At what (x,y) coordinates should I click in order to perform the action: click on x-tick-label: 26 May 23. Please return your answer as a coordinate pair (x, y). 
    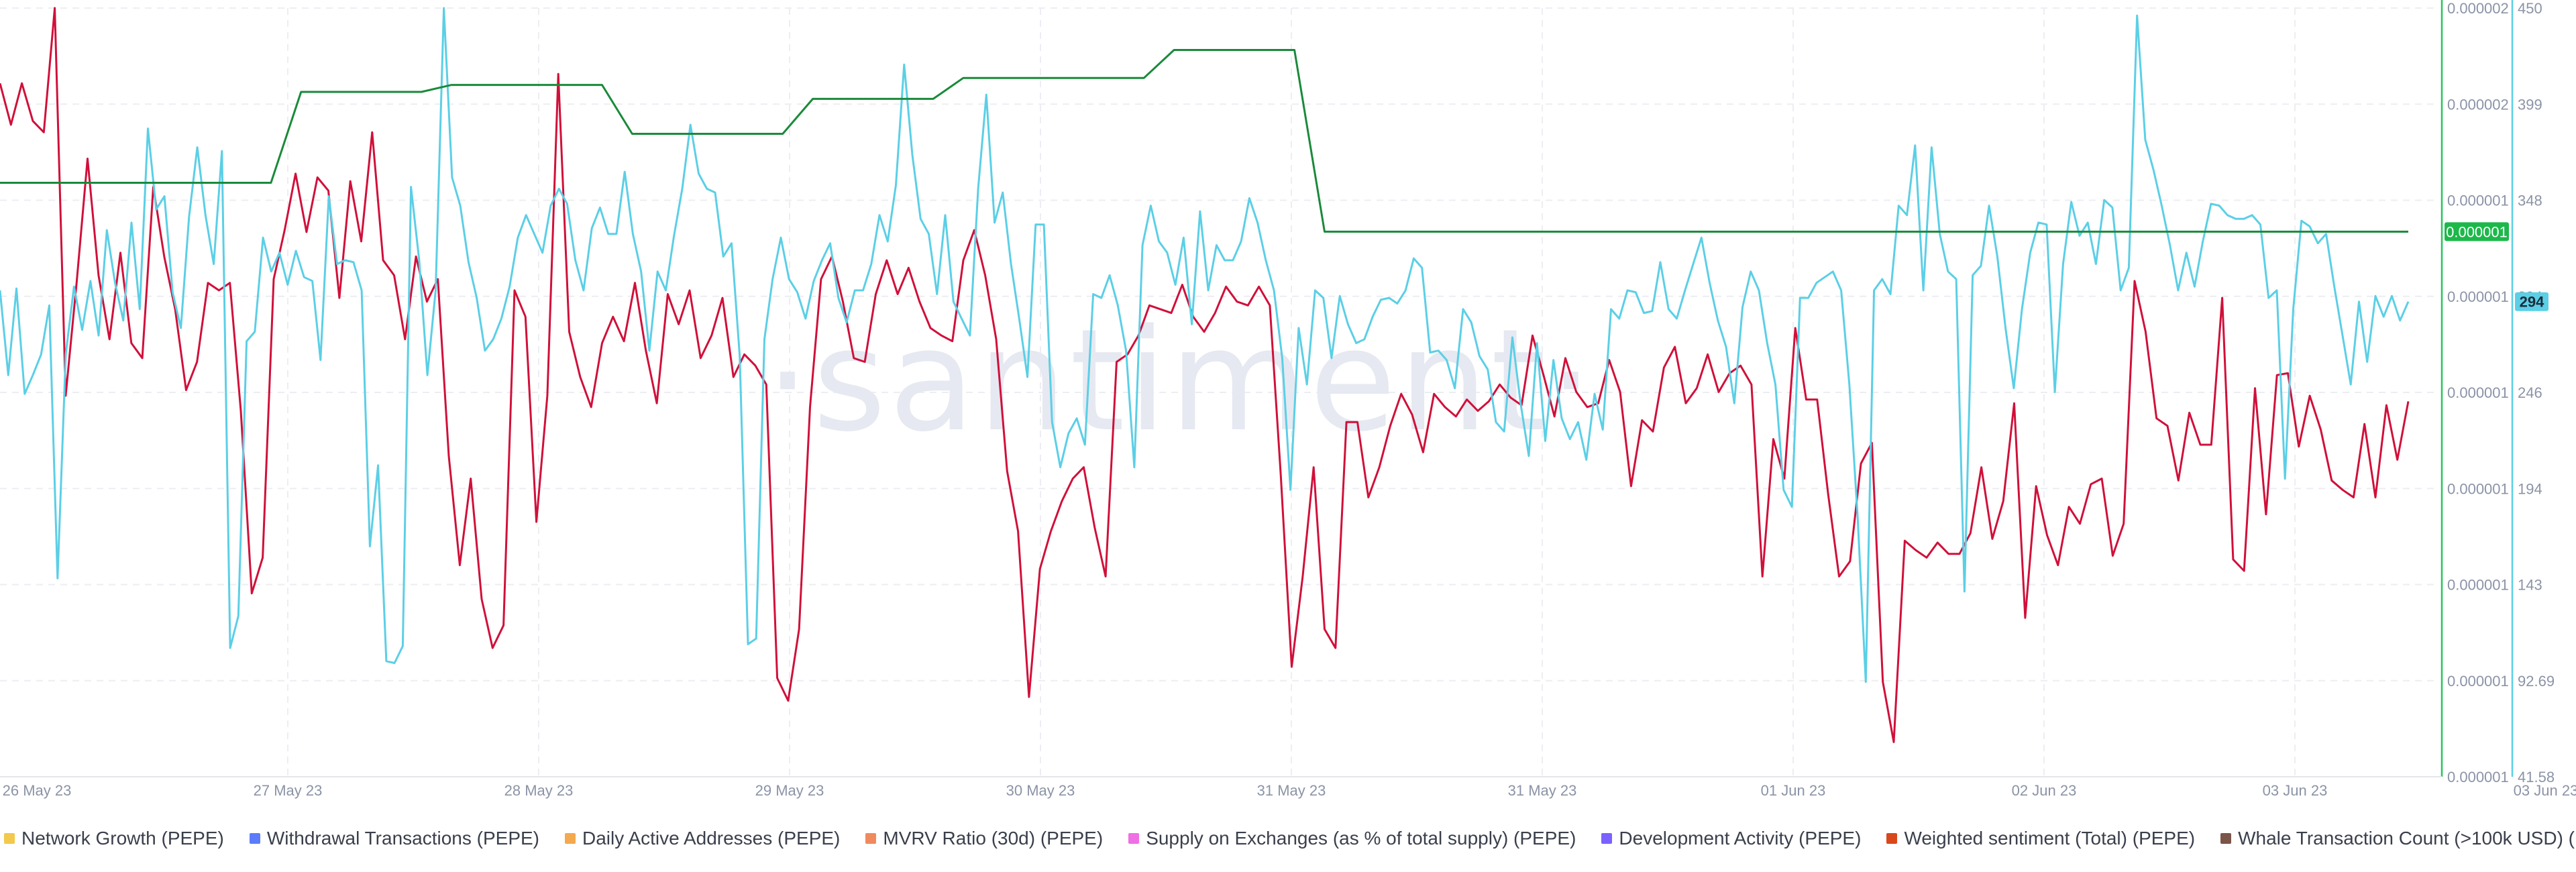
    Looking at the image, I should click on (37, 790).